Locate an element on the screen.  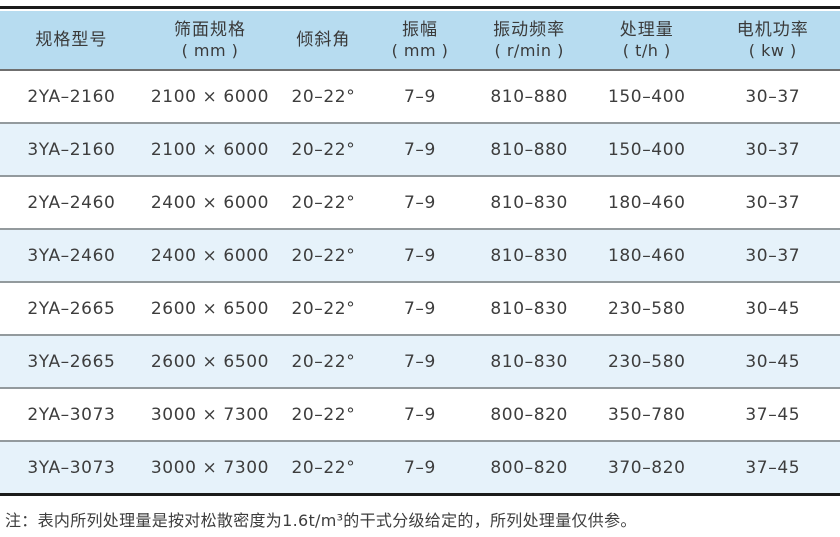
table-cell: 3YA–3073 is located at coordinates (71, 468).